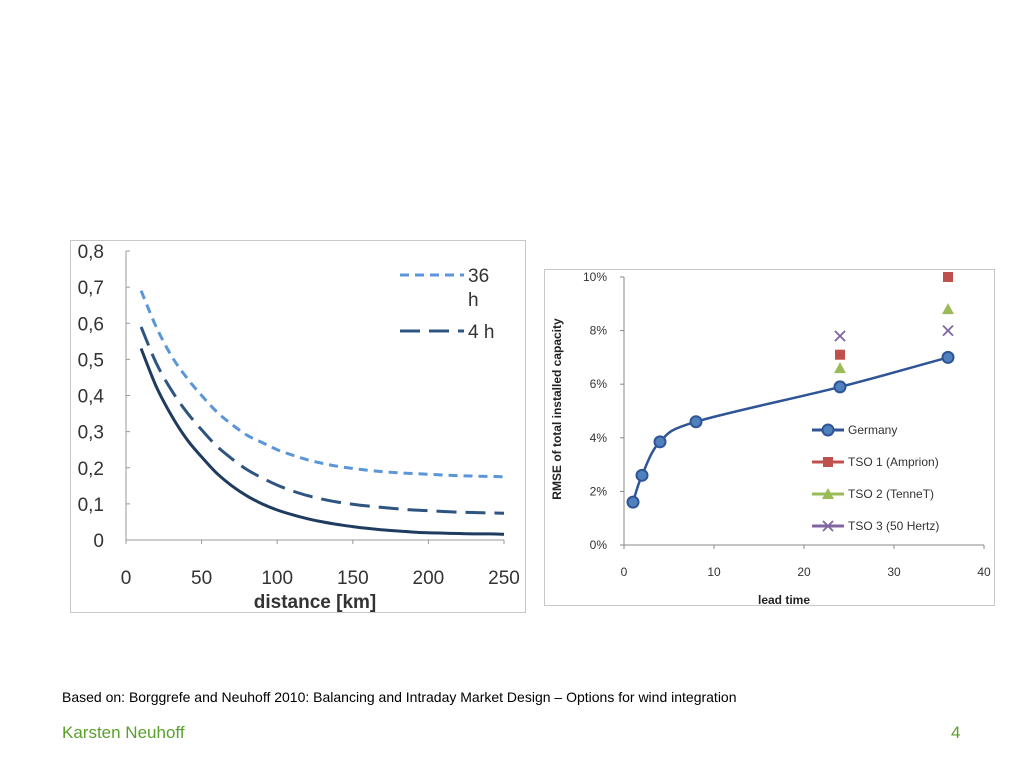 The width and height of the screenshot is (1024, 768). What do you see at coordinates (91, 397) in the screenshot?
I see `y-tick-label: 0,4` at bounding box center [91, 397].